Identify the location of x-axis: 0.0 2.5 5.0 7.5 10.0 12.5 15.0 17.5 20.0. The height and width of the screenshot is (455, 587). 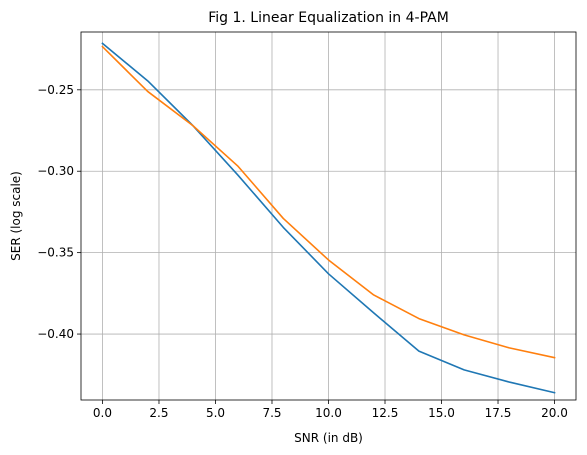
(330, 410).